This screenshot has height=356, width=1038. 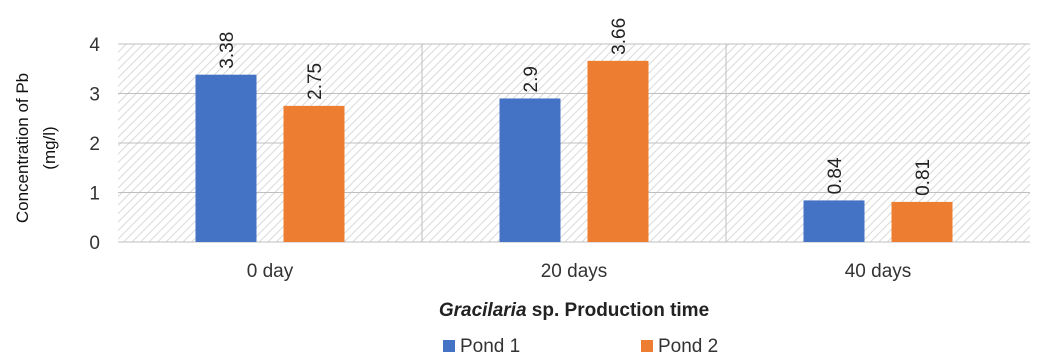 I want to click on x-axis-ticks: 0 day 20 days 40 days, so click(x=579, y=271).